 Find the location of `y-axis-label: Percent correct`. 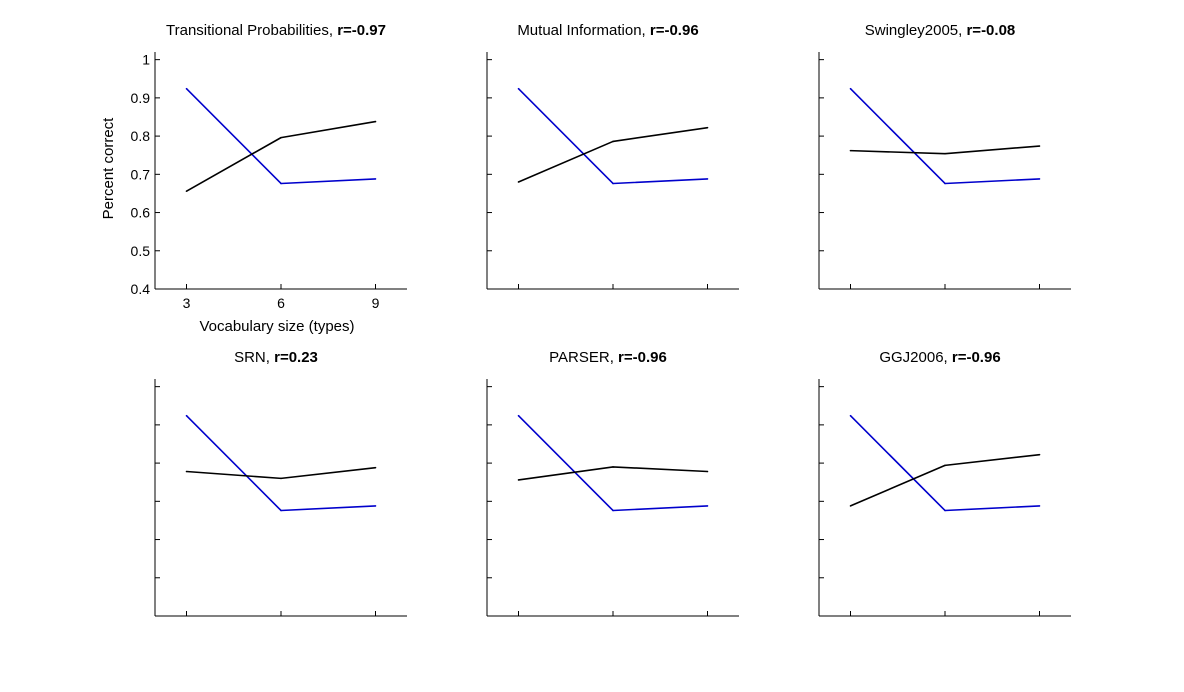

y-axis-label: Percent correct is located at coordinates (108, 168).